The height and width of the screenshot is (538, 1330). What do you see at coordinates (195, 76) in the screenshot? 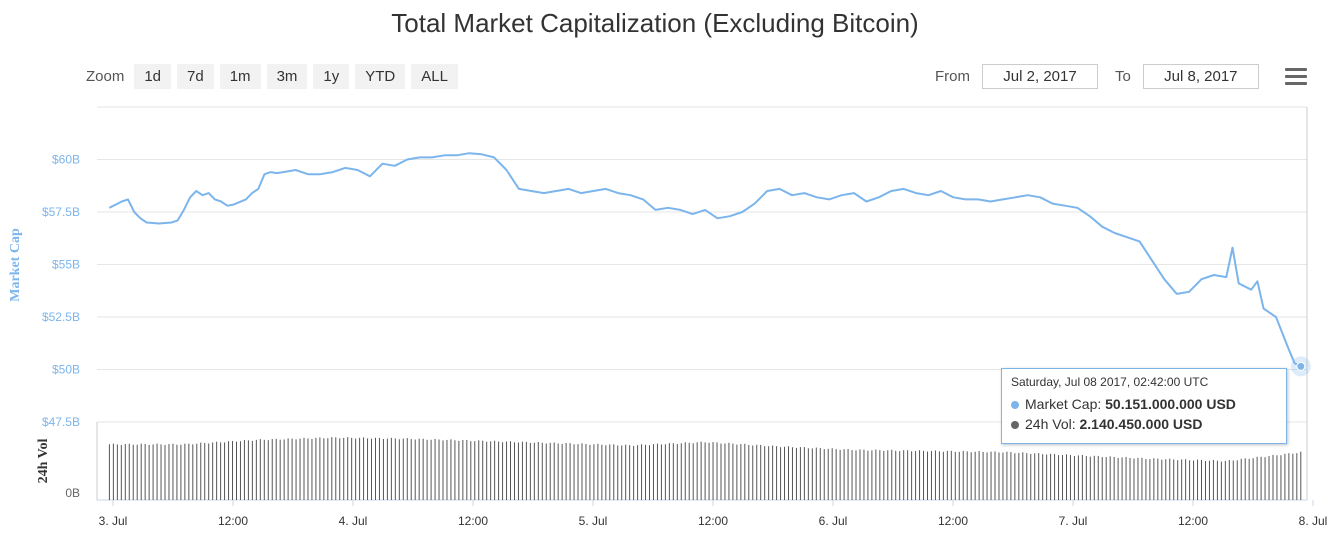
I see `zoom-7d-button: 7d` at bounding box center [195, 76].